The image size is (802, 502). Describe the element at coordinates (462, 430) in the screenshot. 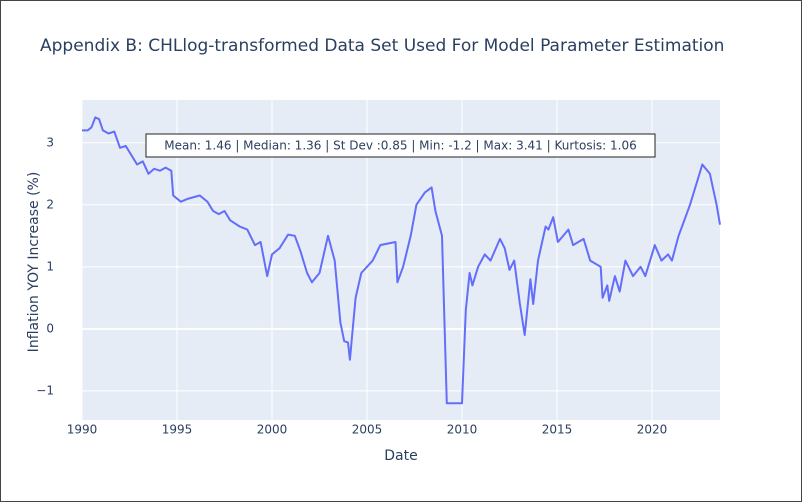

I see `x-tick-label: 2010` at that location.